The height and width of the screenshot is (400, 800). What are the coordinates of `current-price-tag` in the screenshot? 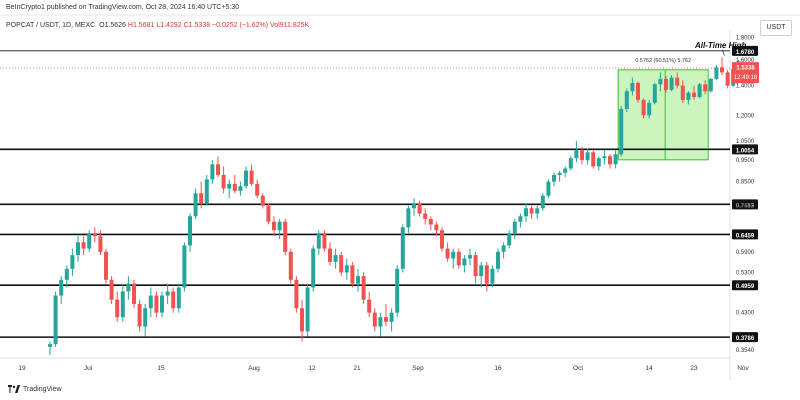 It's located at (745, 73).